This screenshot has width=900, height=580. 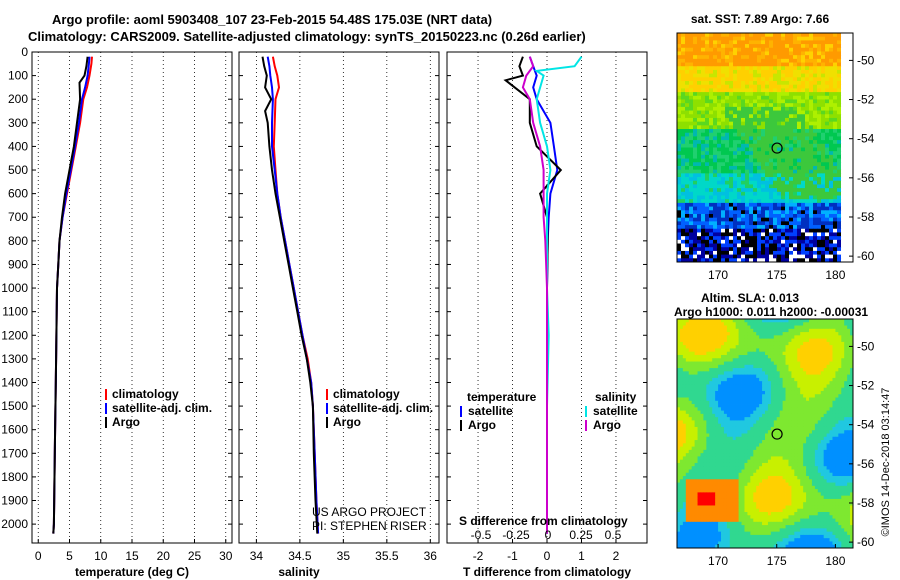 I want to click on sla-map-title-line2: Argo h1000: 0.011 h2000: -0.00031, so click(x=771, y=312).